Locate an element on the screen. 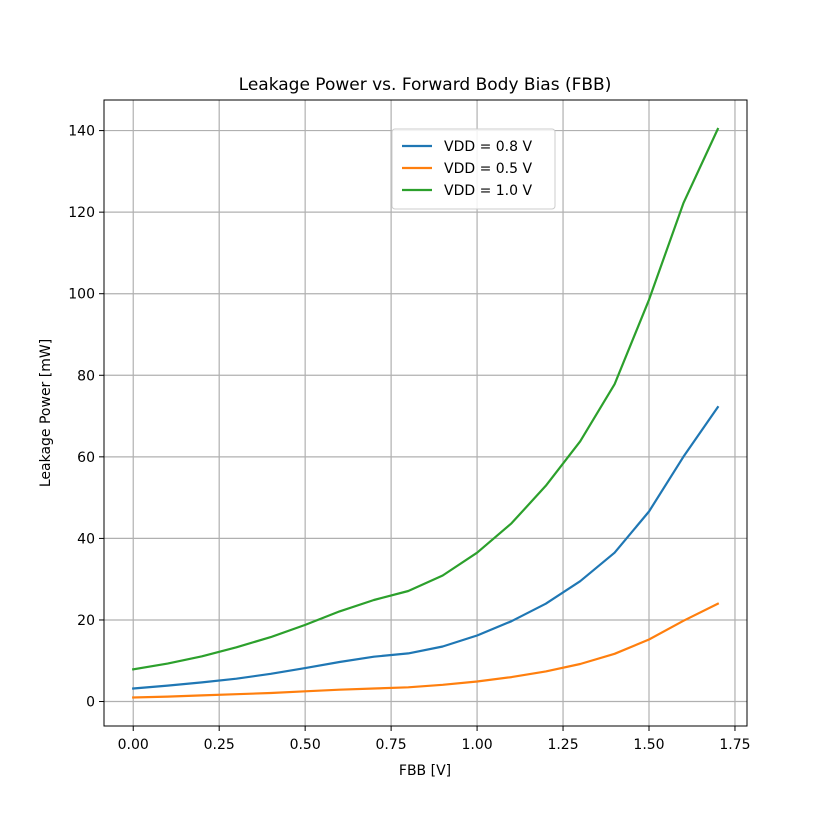 Image resolution: width=830 pixels, height=830 pixels. y-tick-label: 20 is located at coordinates (86, 621).